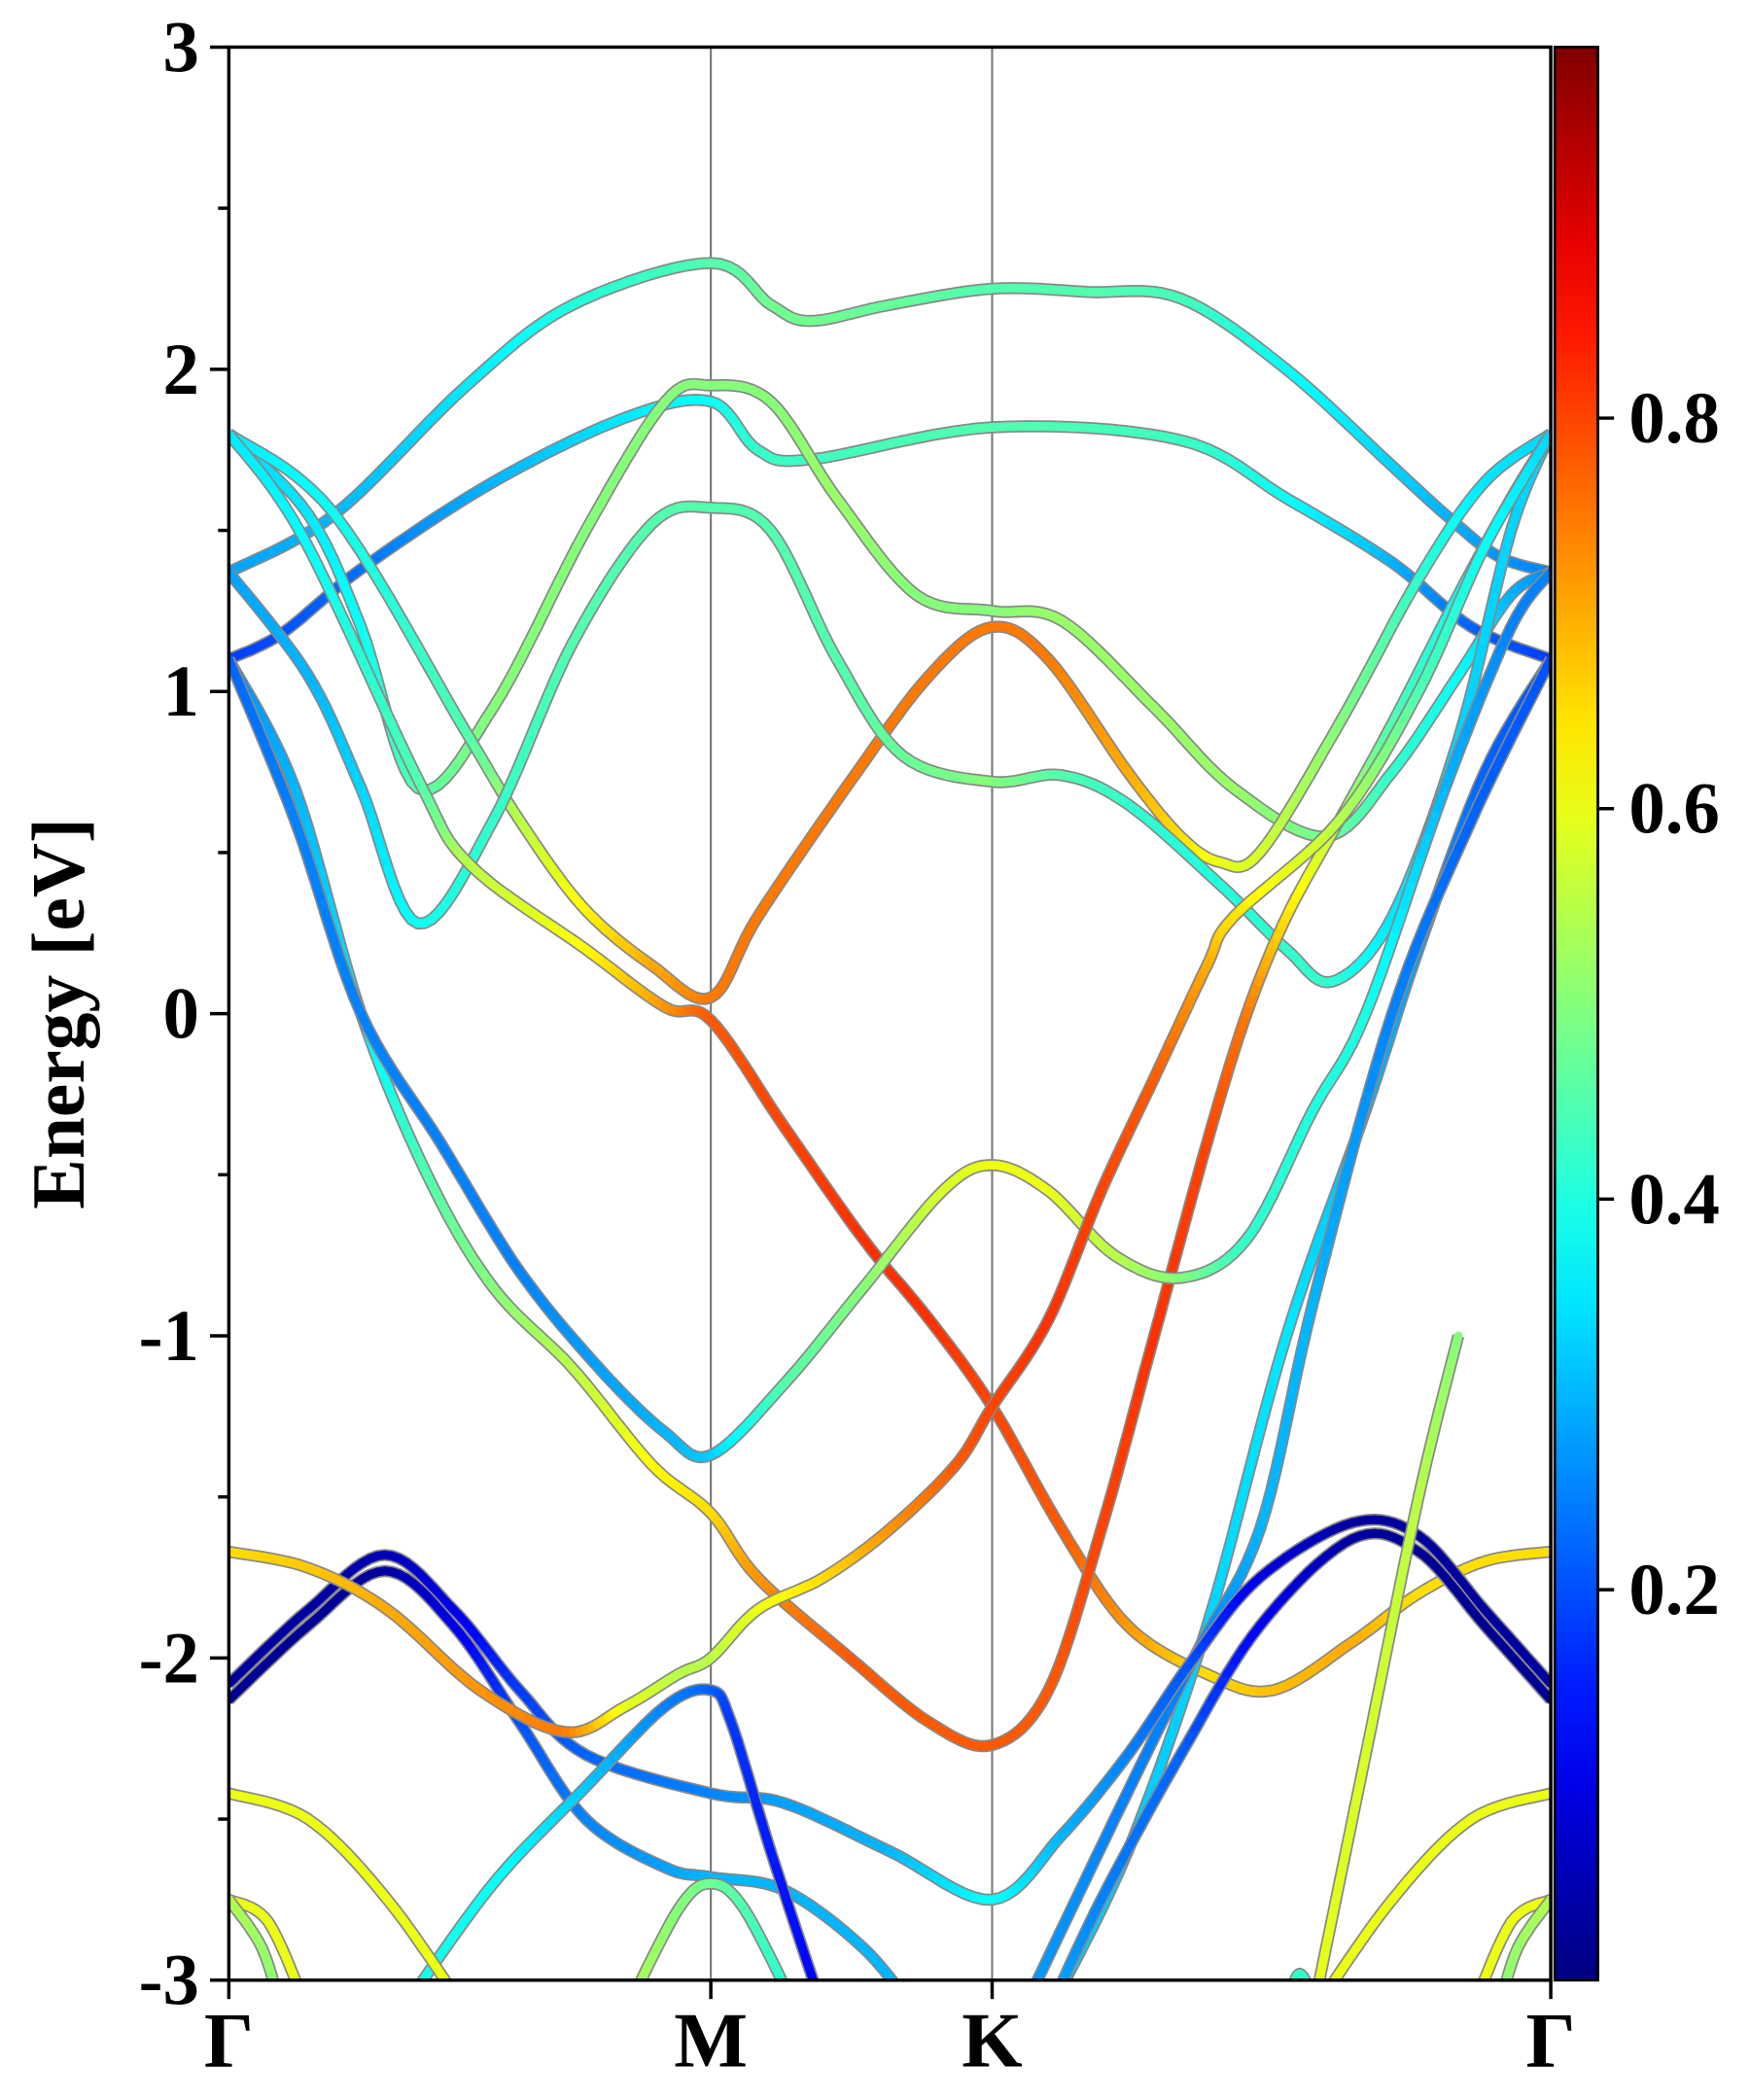 The height and width of the screenshot is (2100, 1750). What do you see at coordinates (711, 2040) in the screenshot?
I see `x-tick-label: M` at bounding box center [711, 2040].